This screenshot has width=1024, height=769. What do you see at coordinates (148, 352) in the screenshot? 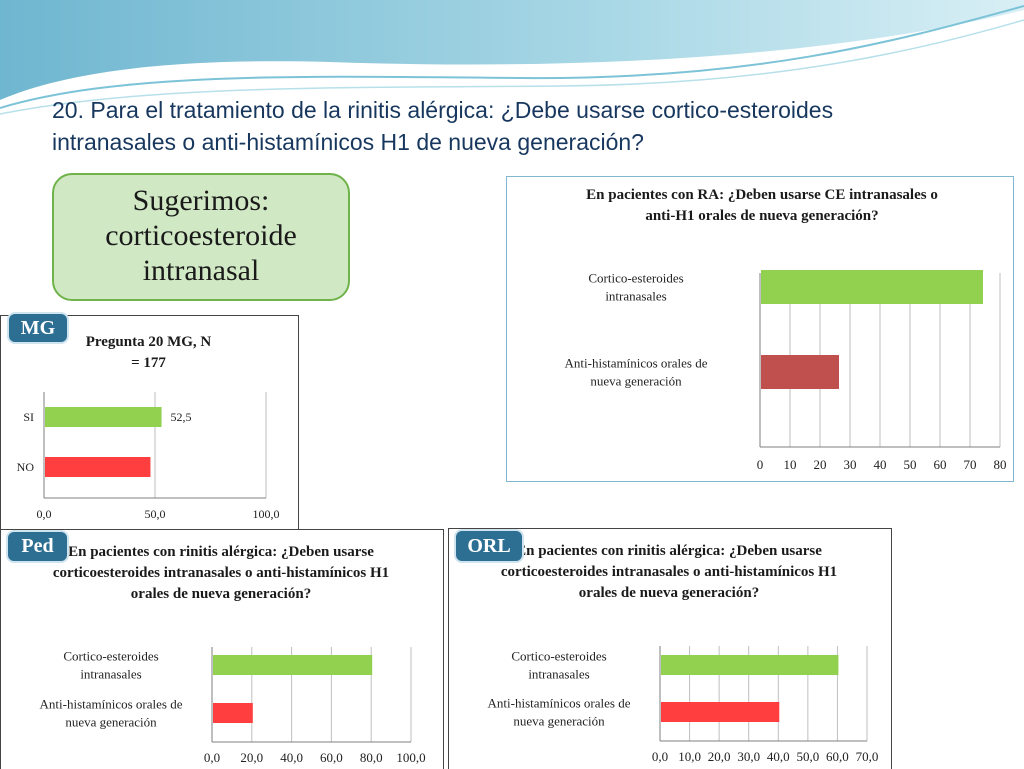
I see `chart-title: Pregunta 20 MG, N = 177` at bounding box center [148, 352].